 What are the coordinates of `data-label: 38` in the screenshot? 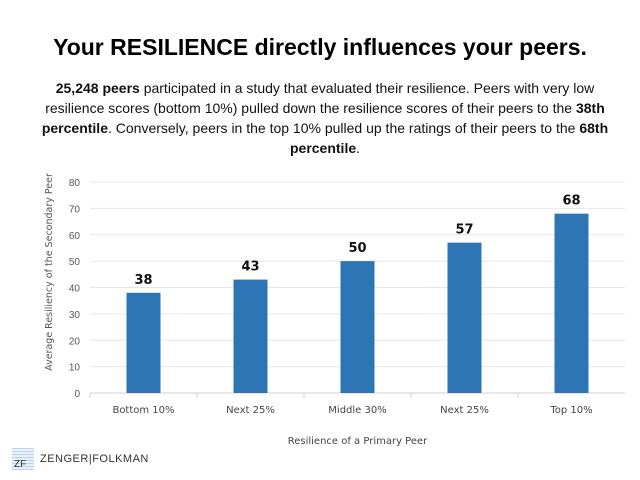 It's located at (143, 280).